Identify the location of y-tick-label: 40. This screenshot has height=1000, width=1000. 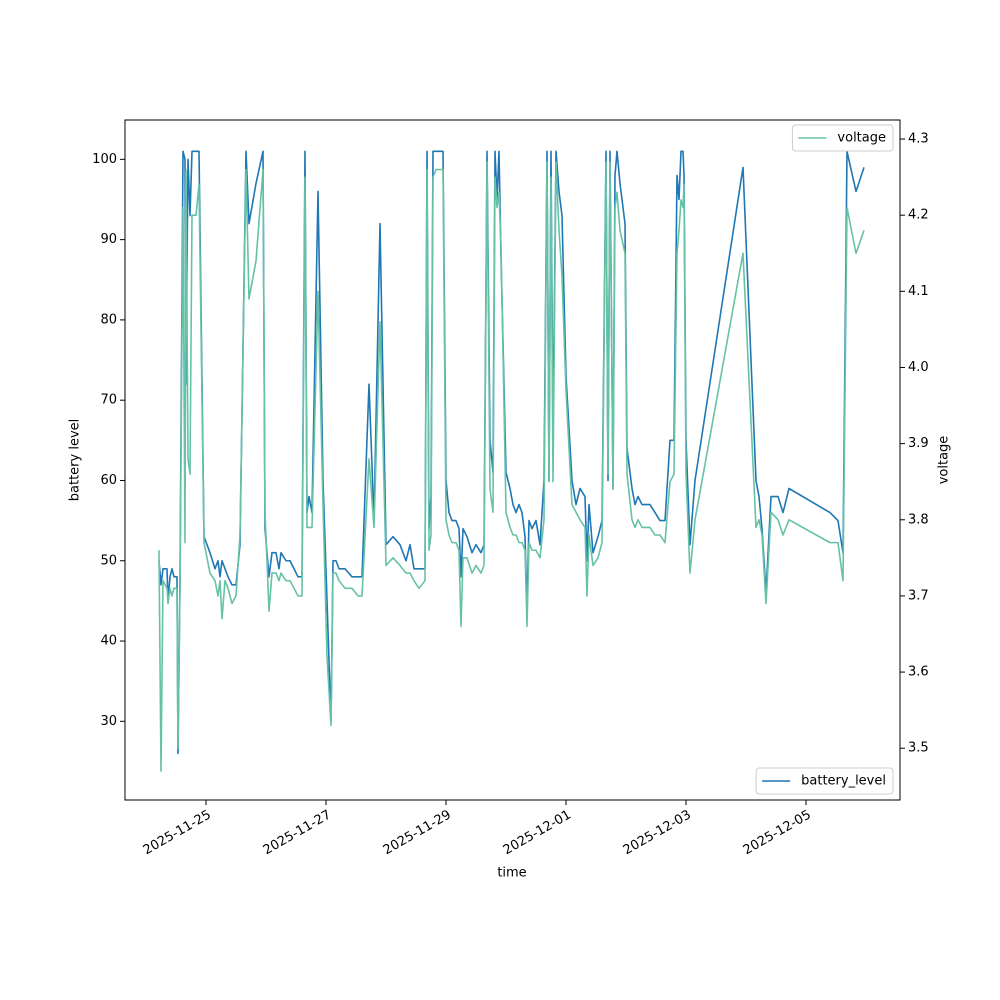
(108, 641).